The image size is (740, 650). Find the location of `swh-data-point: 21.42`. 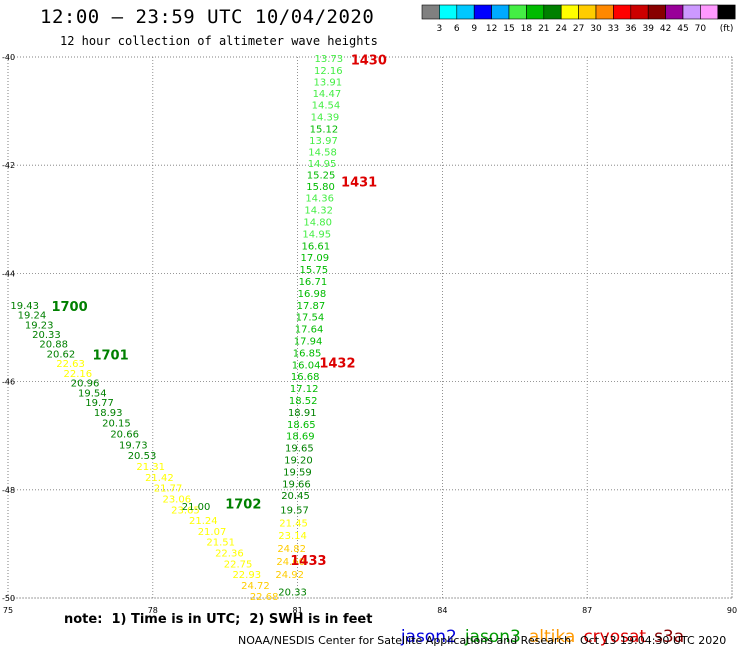

swh-data-point: 21.42 is located at coordinates (159, 478).